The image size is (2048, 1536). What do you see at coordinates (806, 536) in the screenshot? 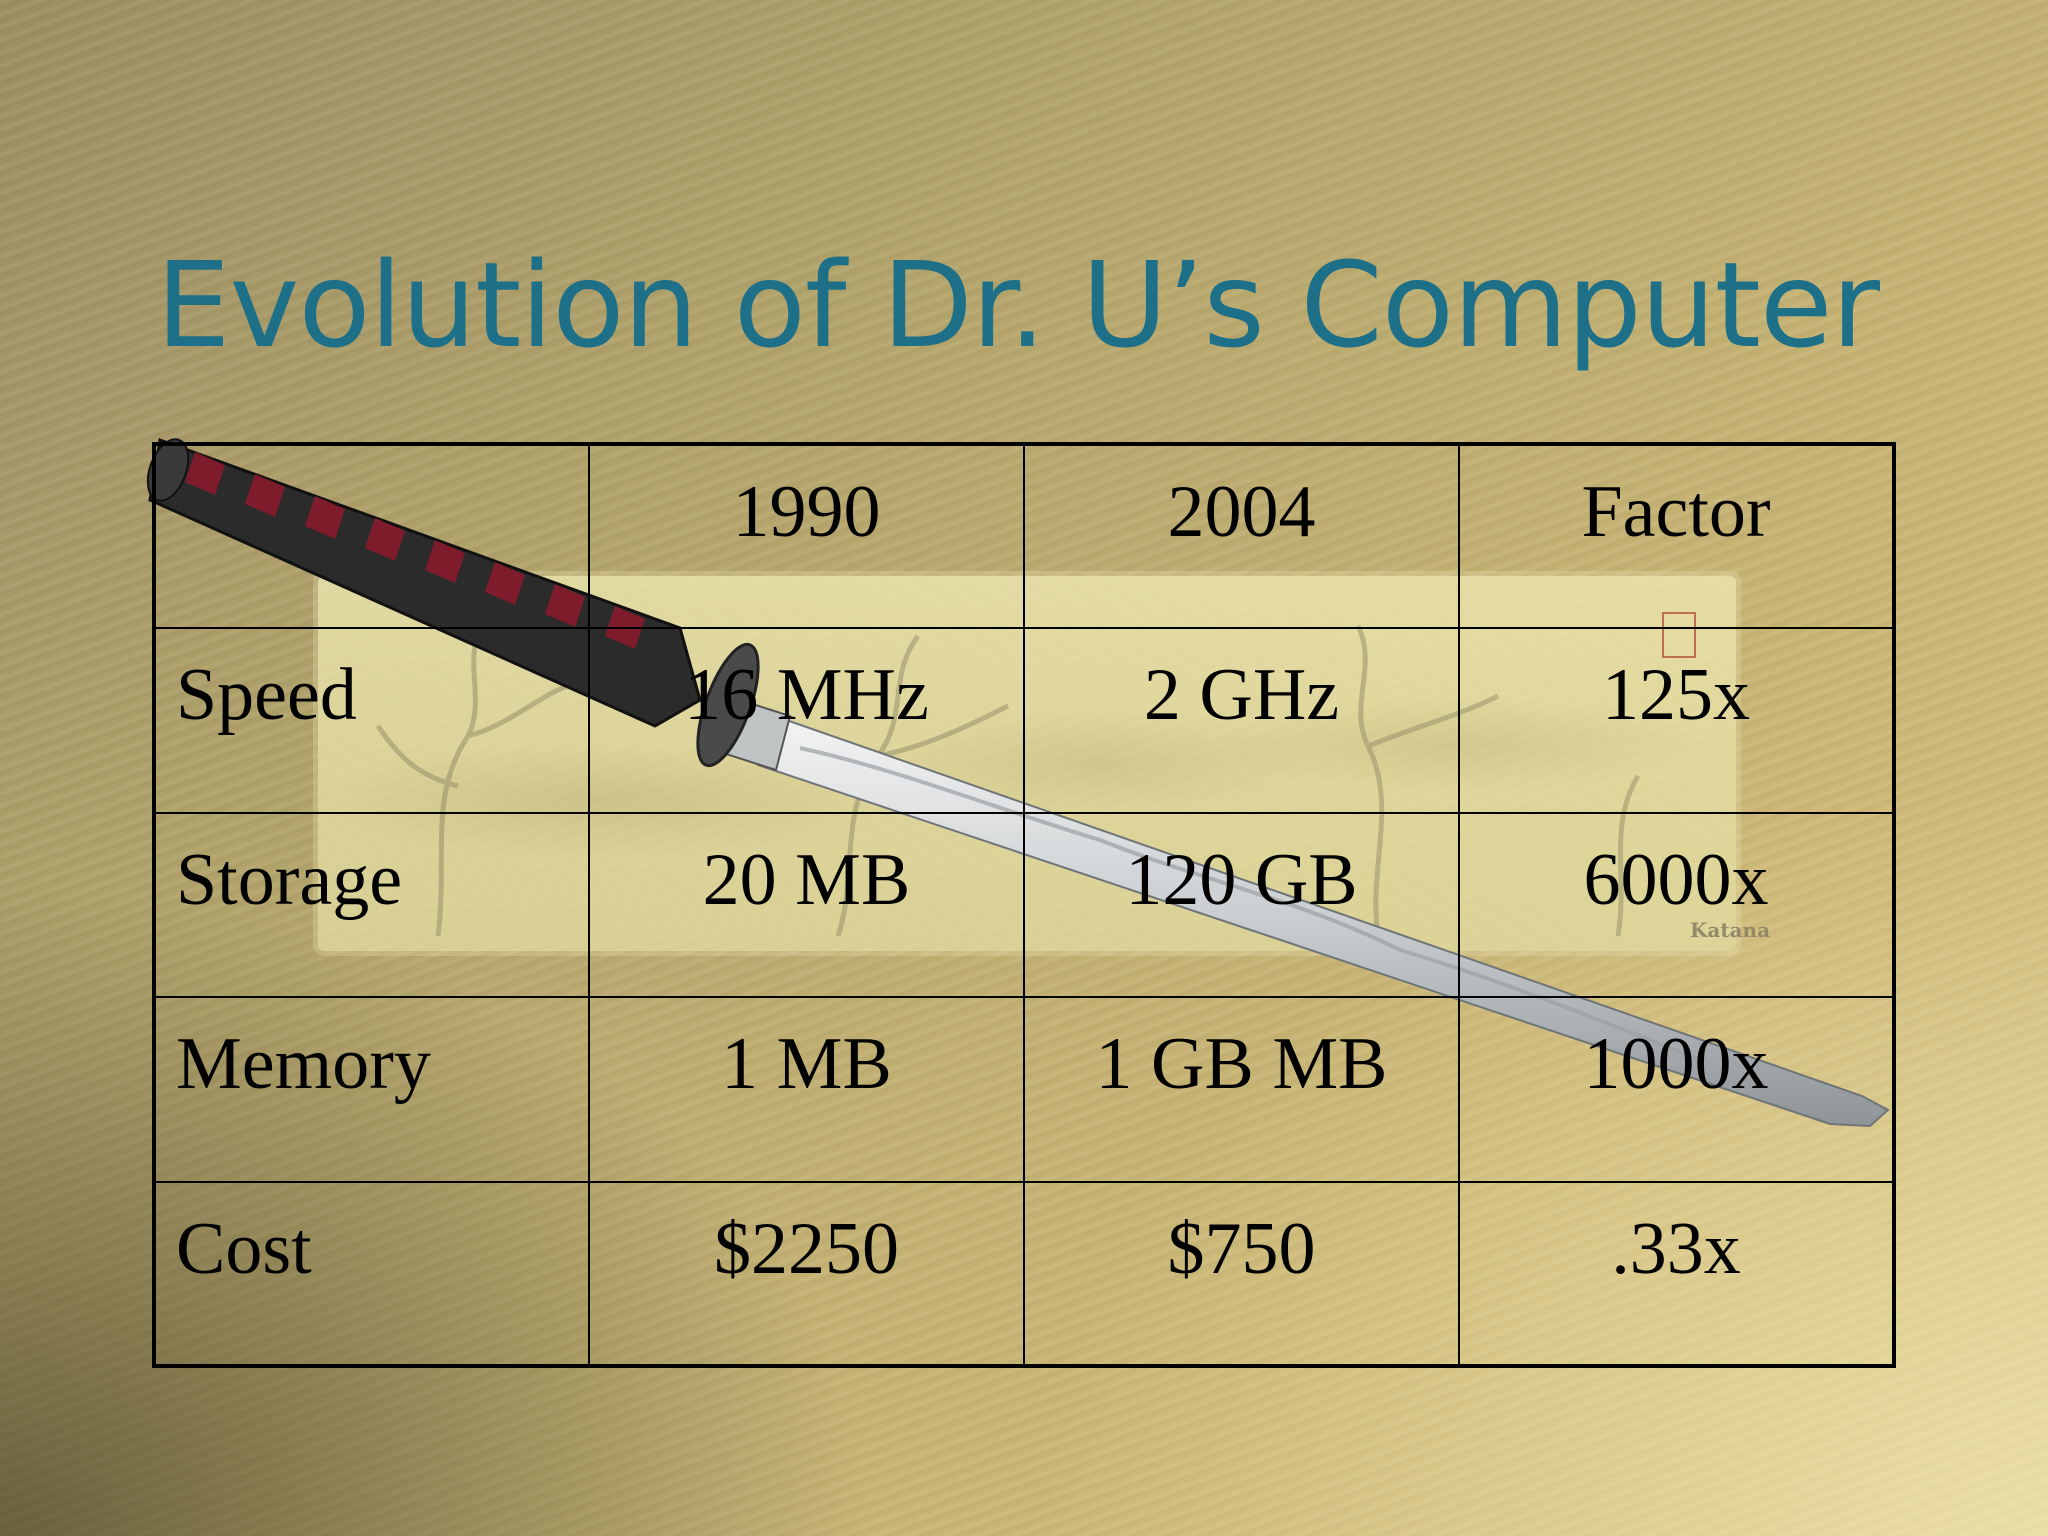
I see `header-cell-1990: 1990` at bounding box center [806, 536].